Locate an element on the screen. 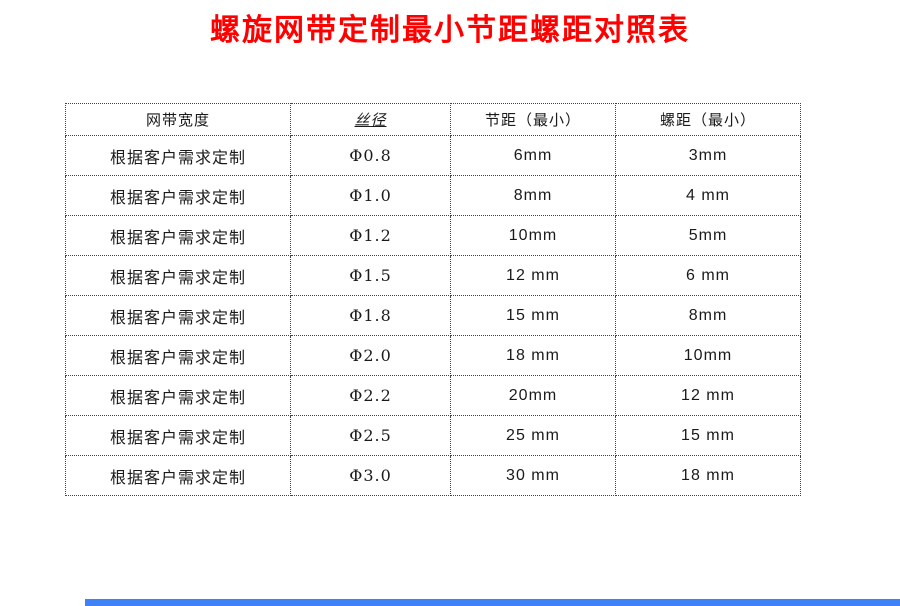 This screenshot has width=900, height=606. table-cell: 6mm is located at coordinates (533, 155).